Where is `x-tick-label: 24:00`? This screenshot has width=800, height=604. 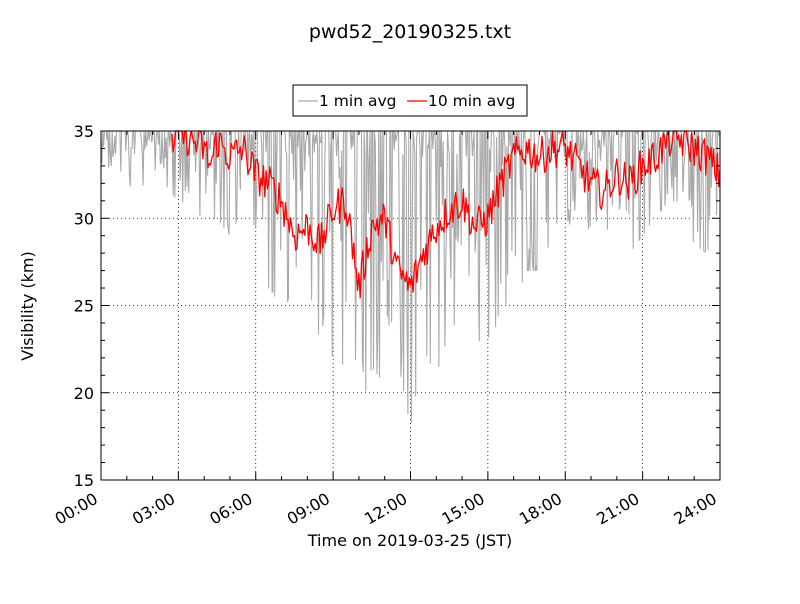
x-tick-label: 24:00 is located at coordinates (695, 509).